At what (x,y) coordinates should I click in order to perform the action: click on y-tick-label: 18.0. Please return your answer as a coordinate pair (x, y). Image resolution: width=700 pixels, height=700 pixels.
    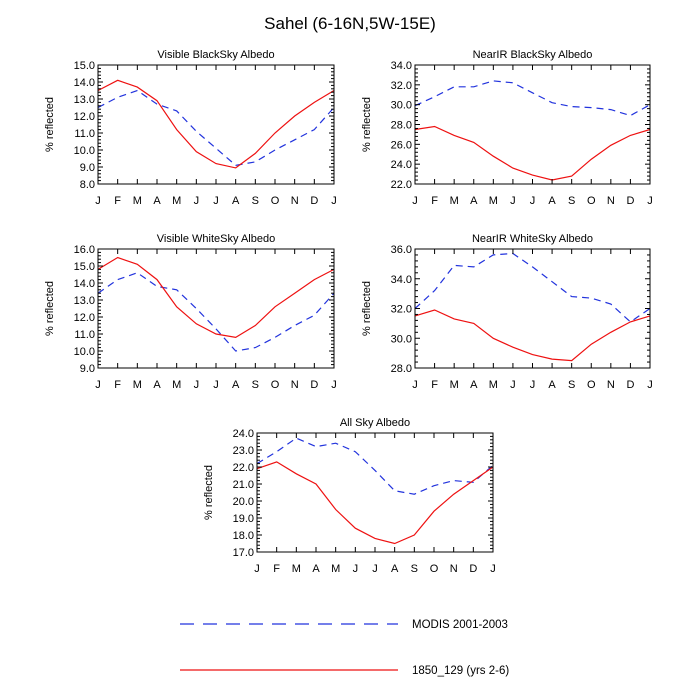
    Looking at the image, I should click on (243, 536).